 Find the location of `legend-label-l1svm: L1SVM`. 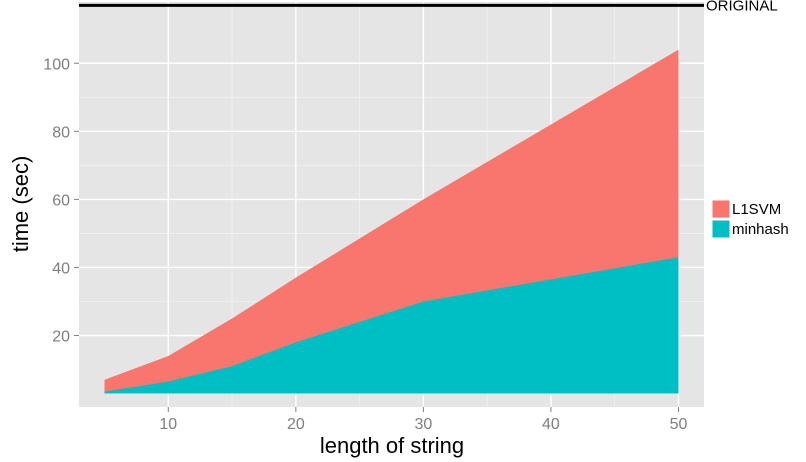

legend-label-l1svm: L1SVM is located at coordinates (756, 209).